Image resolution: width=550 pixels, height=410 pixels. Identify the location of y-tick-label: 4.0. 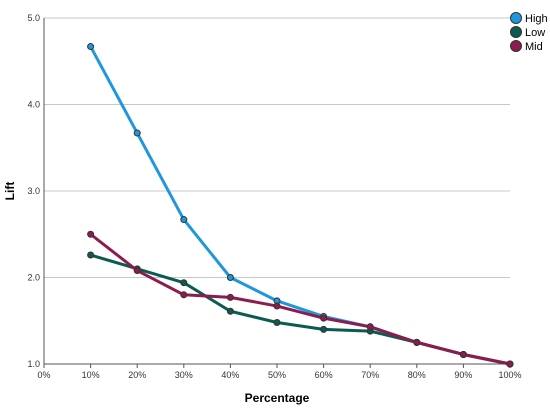
(33, 105).